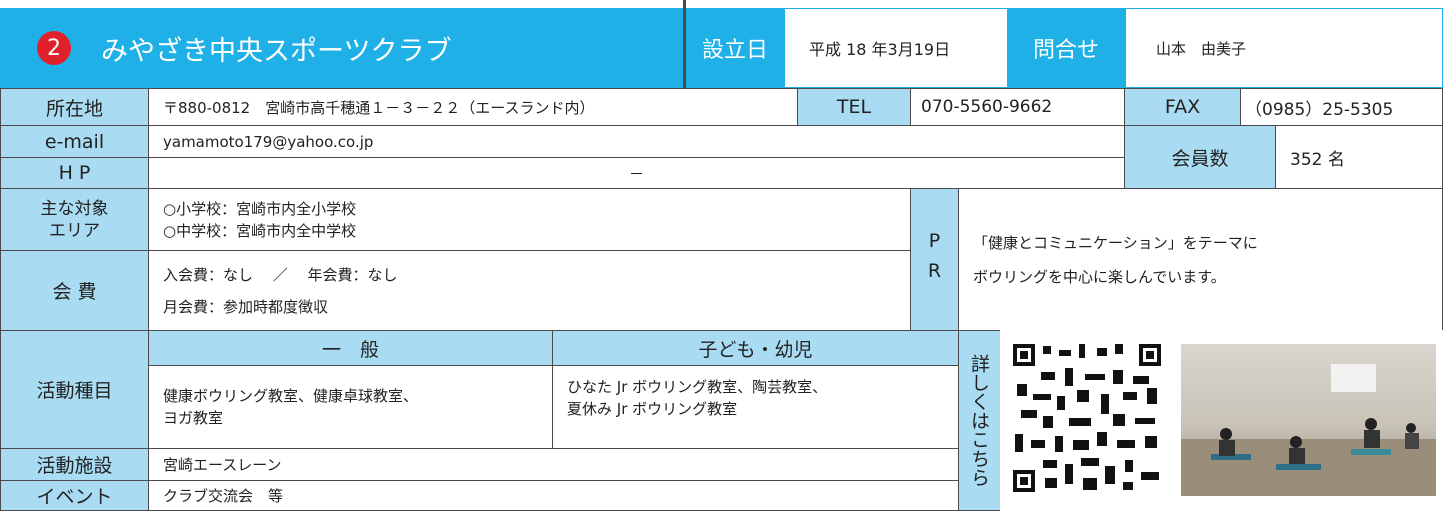  Describe the element at coordinates (291, 396) in the screenshot. I see `text: 健康ボウリング教室、健康卓球教室、` at that location.